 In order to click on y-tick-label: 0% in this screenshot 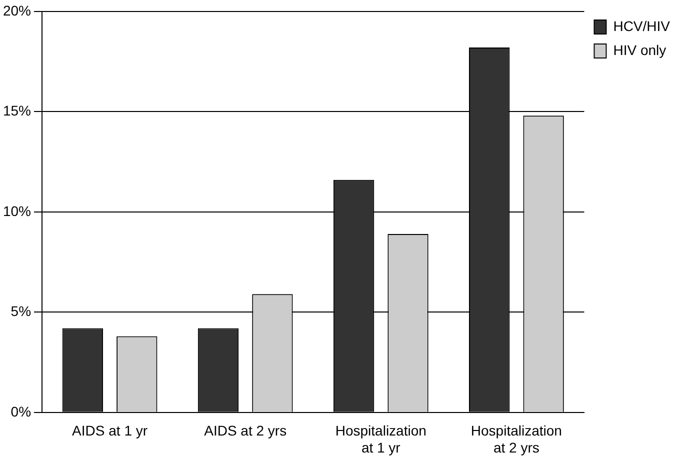, I will do `click(21, 411)`.